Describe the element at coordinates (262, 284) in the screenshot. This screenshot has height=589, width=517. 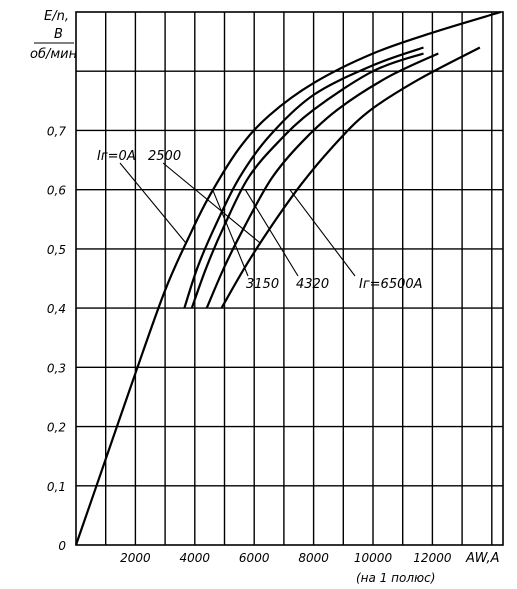
I see `curve-label-3150: 3150` at that location.